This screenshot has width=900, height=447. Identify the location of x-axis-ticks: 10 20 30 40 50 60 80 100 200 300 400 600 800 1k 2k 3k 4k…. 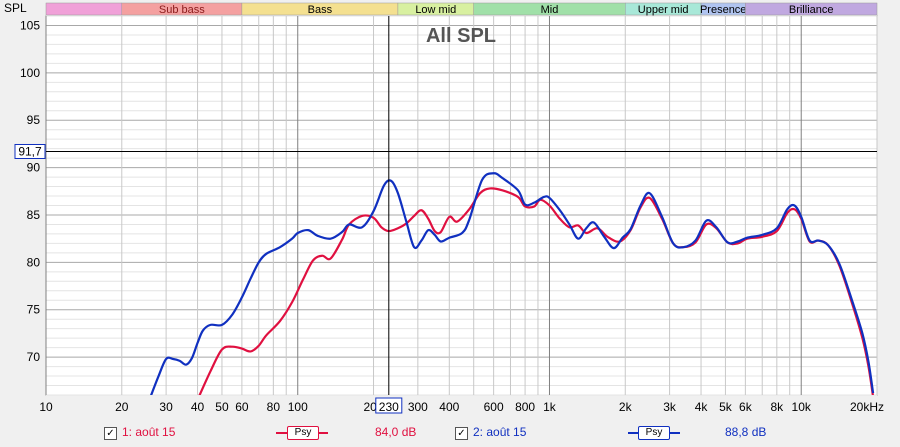
(461, 407).